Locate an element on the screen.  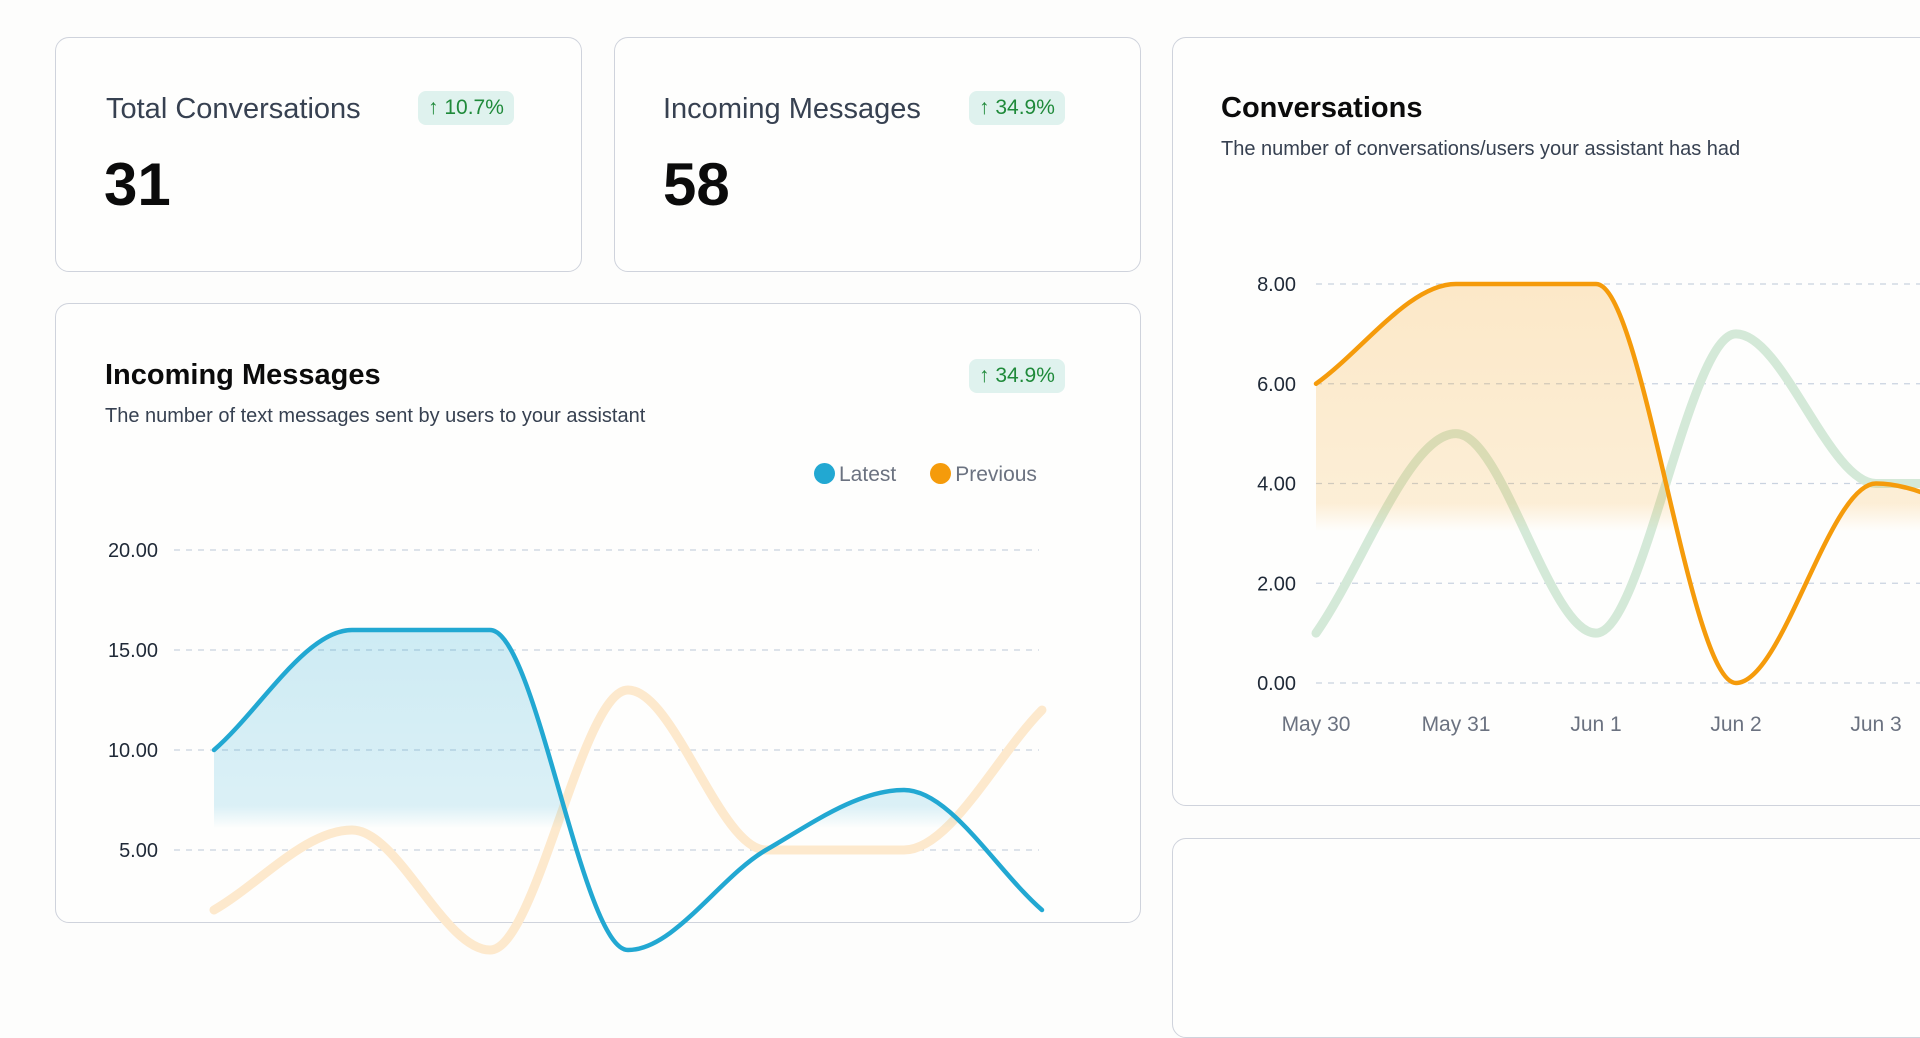
chart-title: Conversations is located at coordinates (1322, 108).